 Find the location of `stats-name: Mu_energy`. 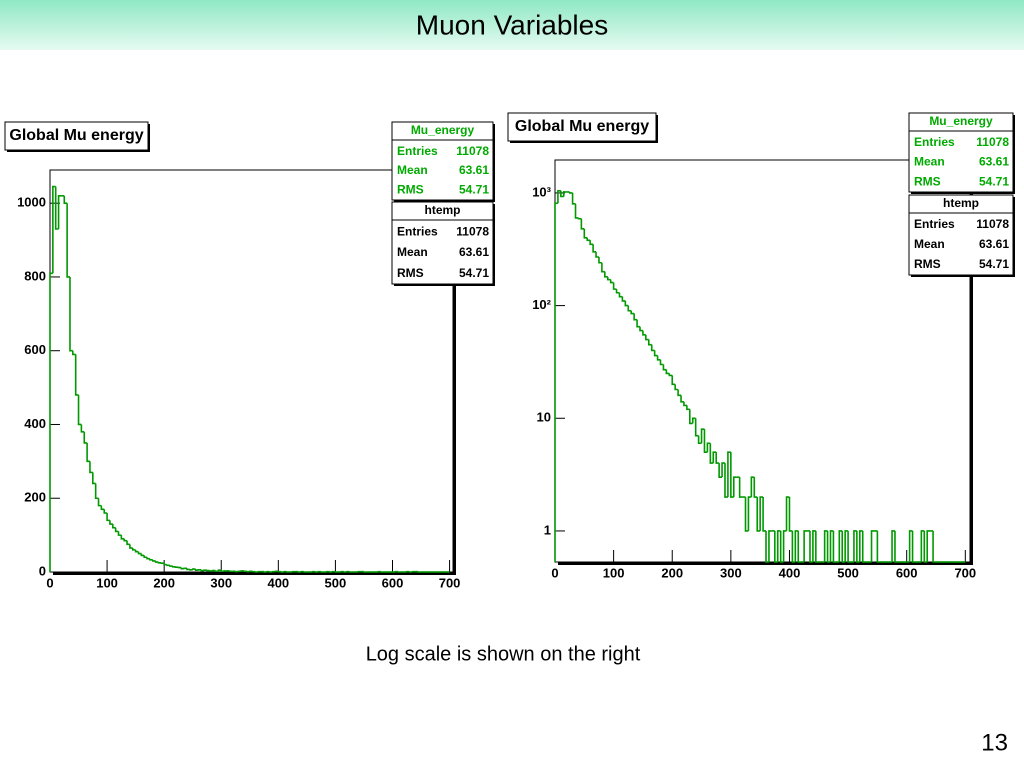

stats-name: Mu_energy is located at coordinates (961, 121).